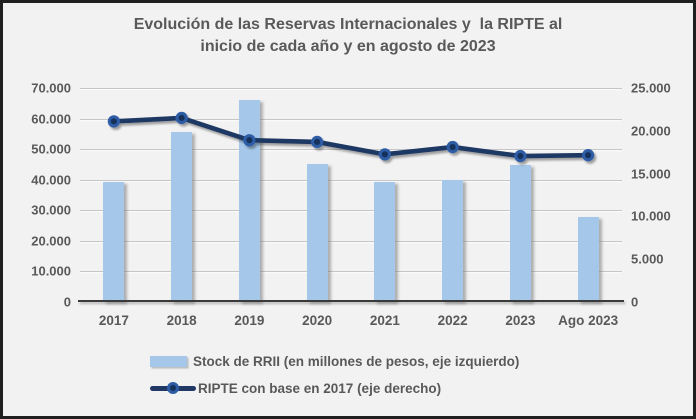  I want to click on bar-2017, so click(114, 241).